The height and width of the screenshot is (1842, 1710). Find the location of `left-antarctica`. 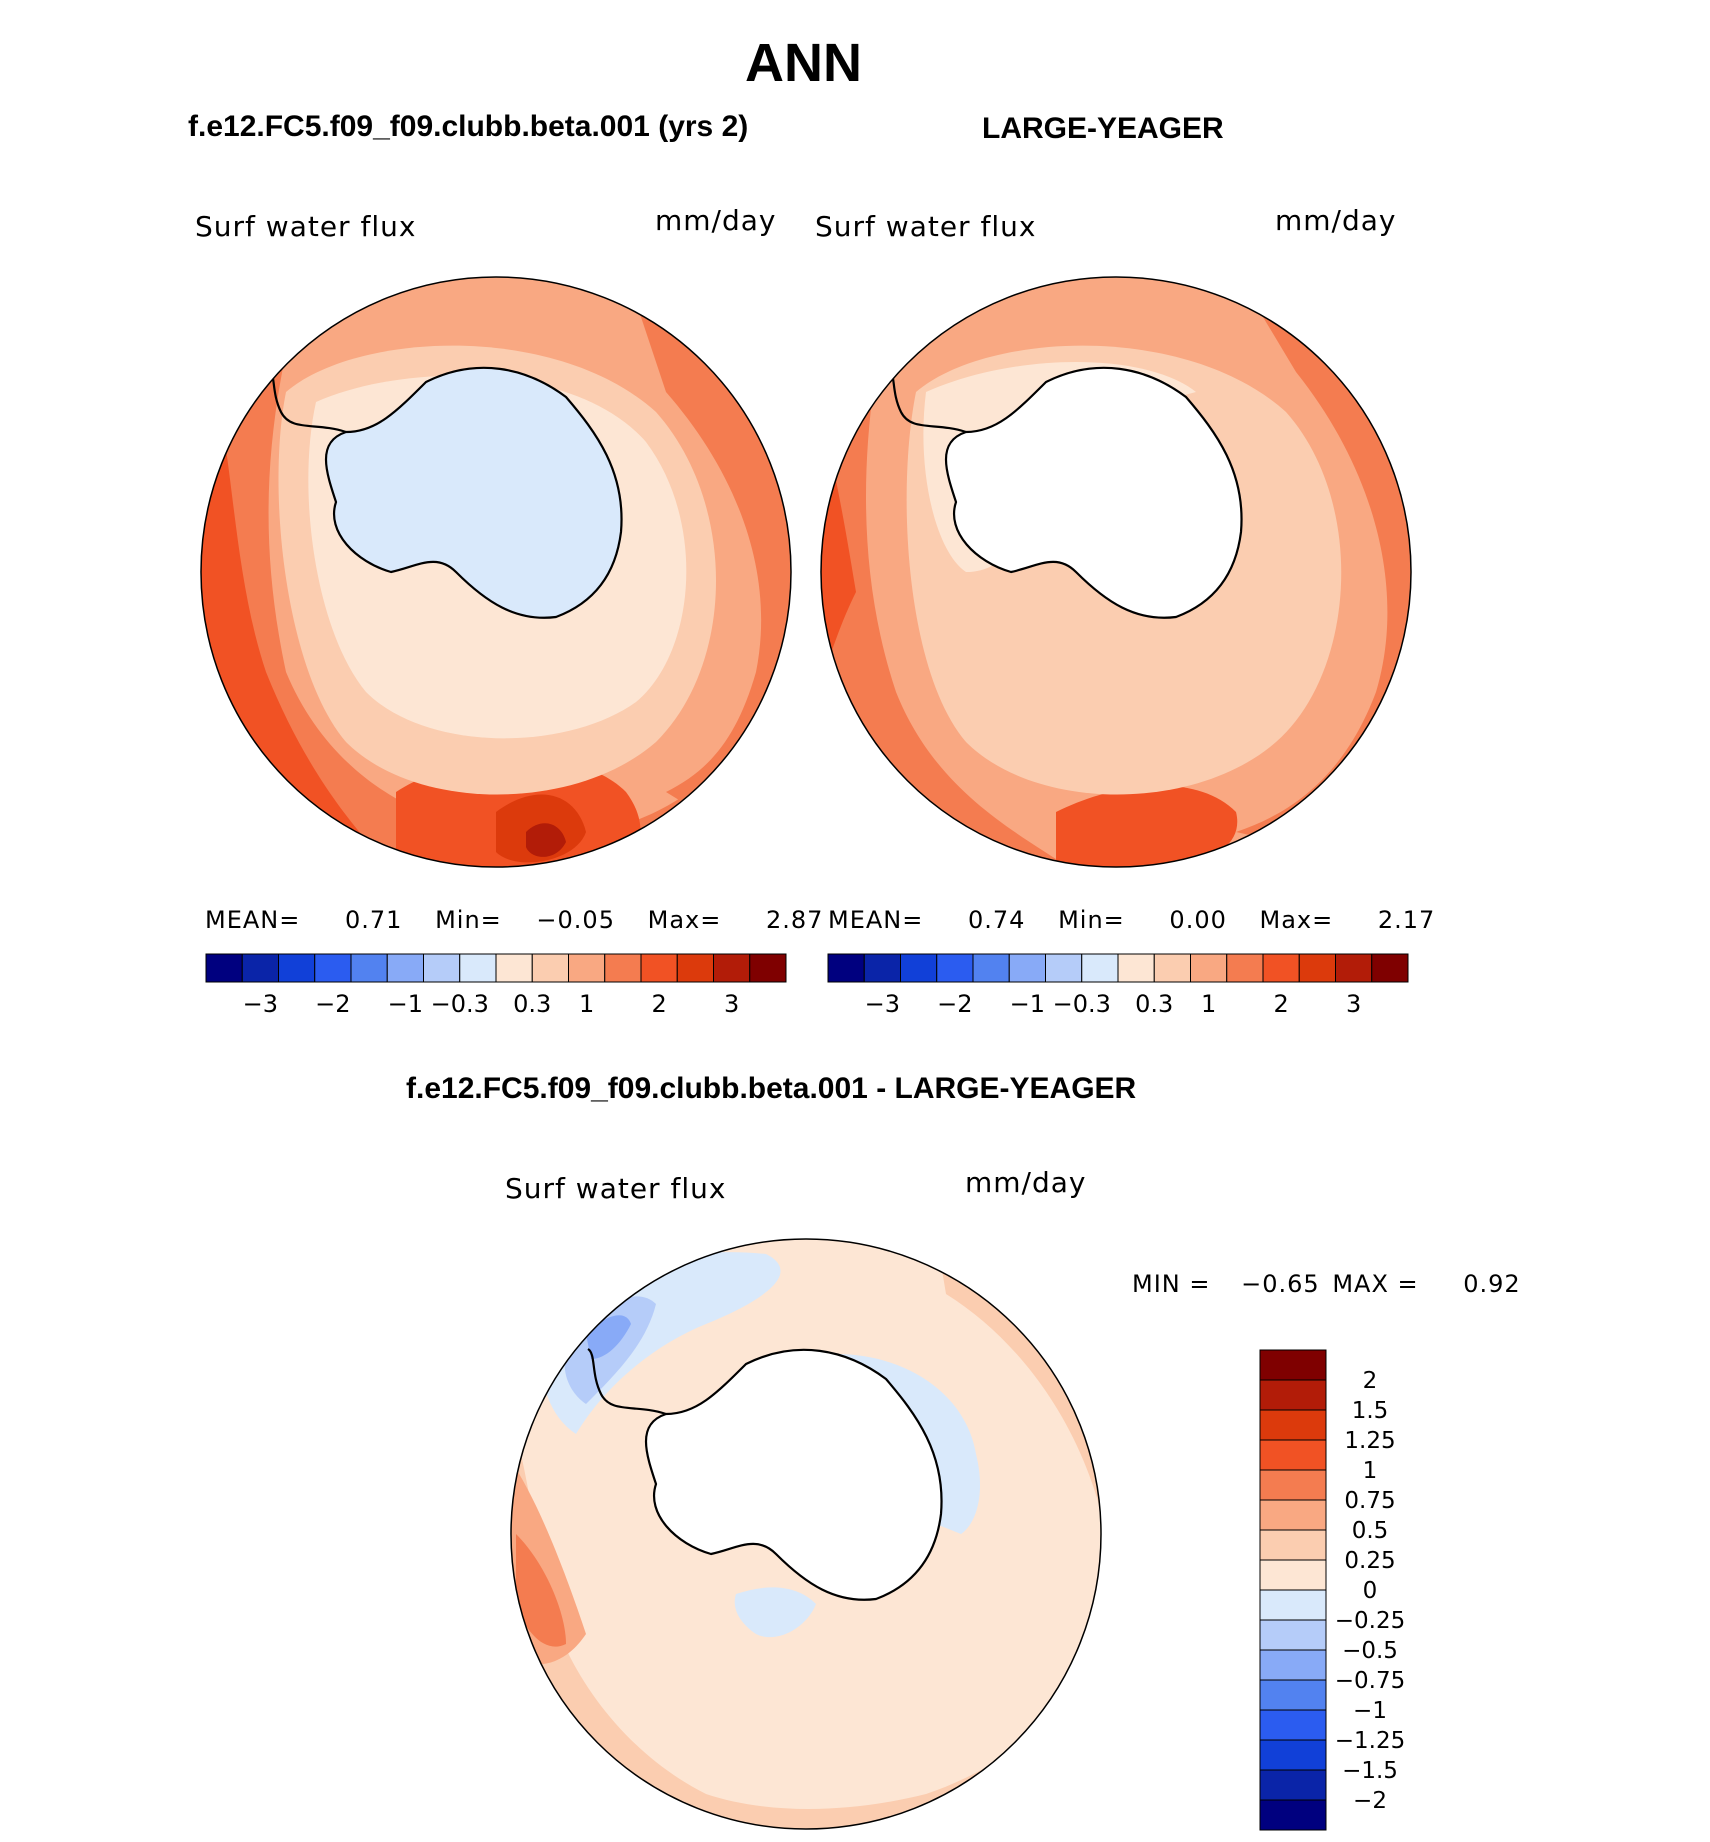

left-antarctica is located at coordinates (474, 492).